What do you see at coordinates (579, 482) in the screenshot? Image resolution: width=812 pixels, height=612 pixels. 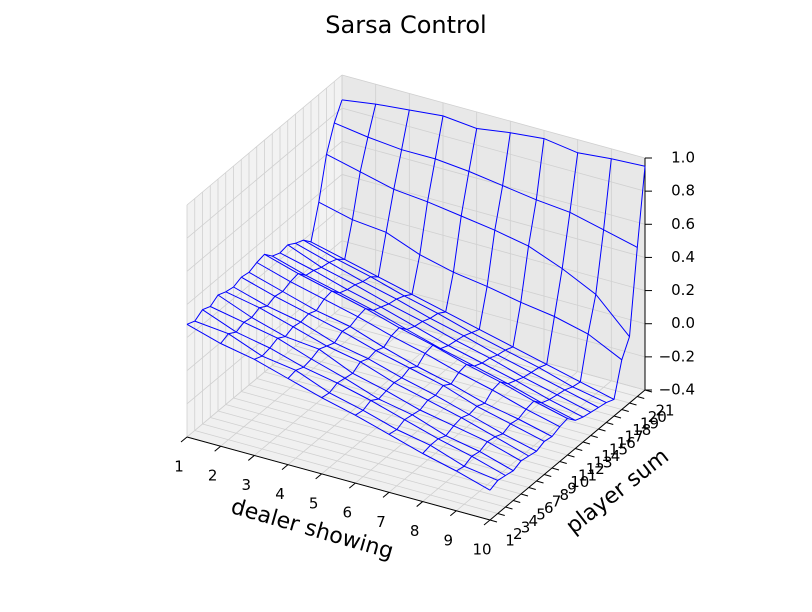 I see `y-tick-label: 10` at bounding box center [579, 482].